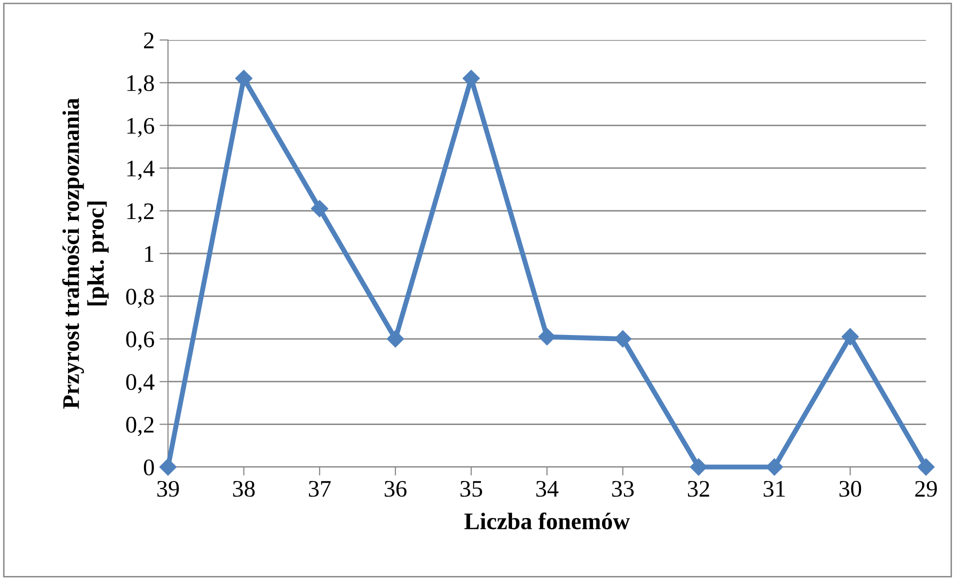 This screenshot has width=957, height=579. Describe the element at coordinates (140, 128) in the screenshot. I see `y-tick-label: 1,6` at that location.